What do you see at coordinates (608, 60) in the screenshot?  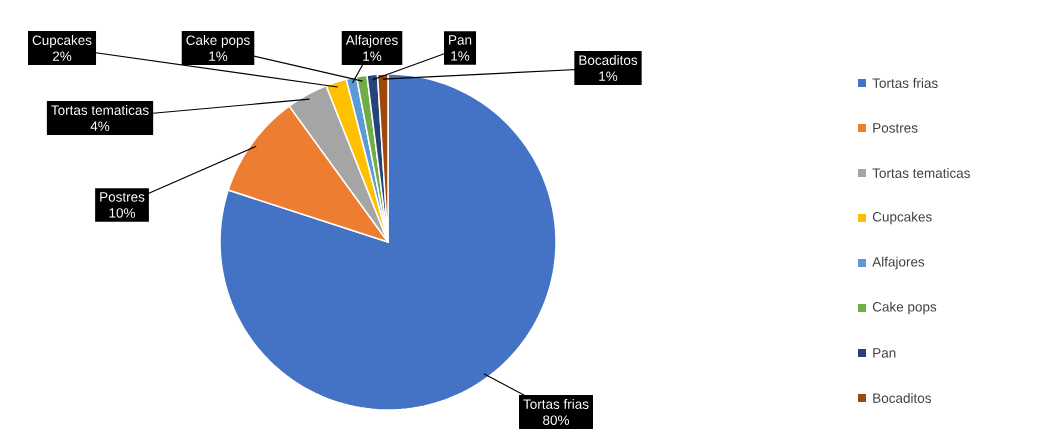 I see `slice-label: Bocaditos` at bounding box center [608, 60].